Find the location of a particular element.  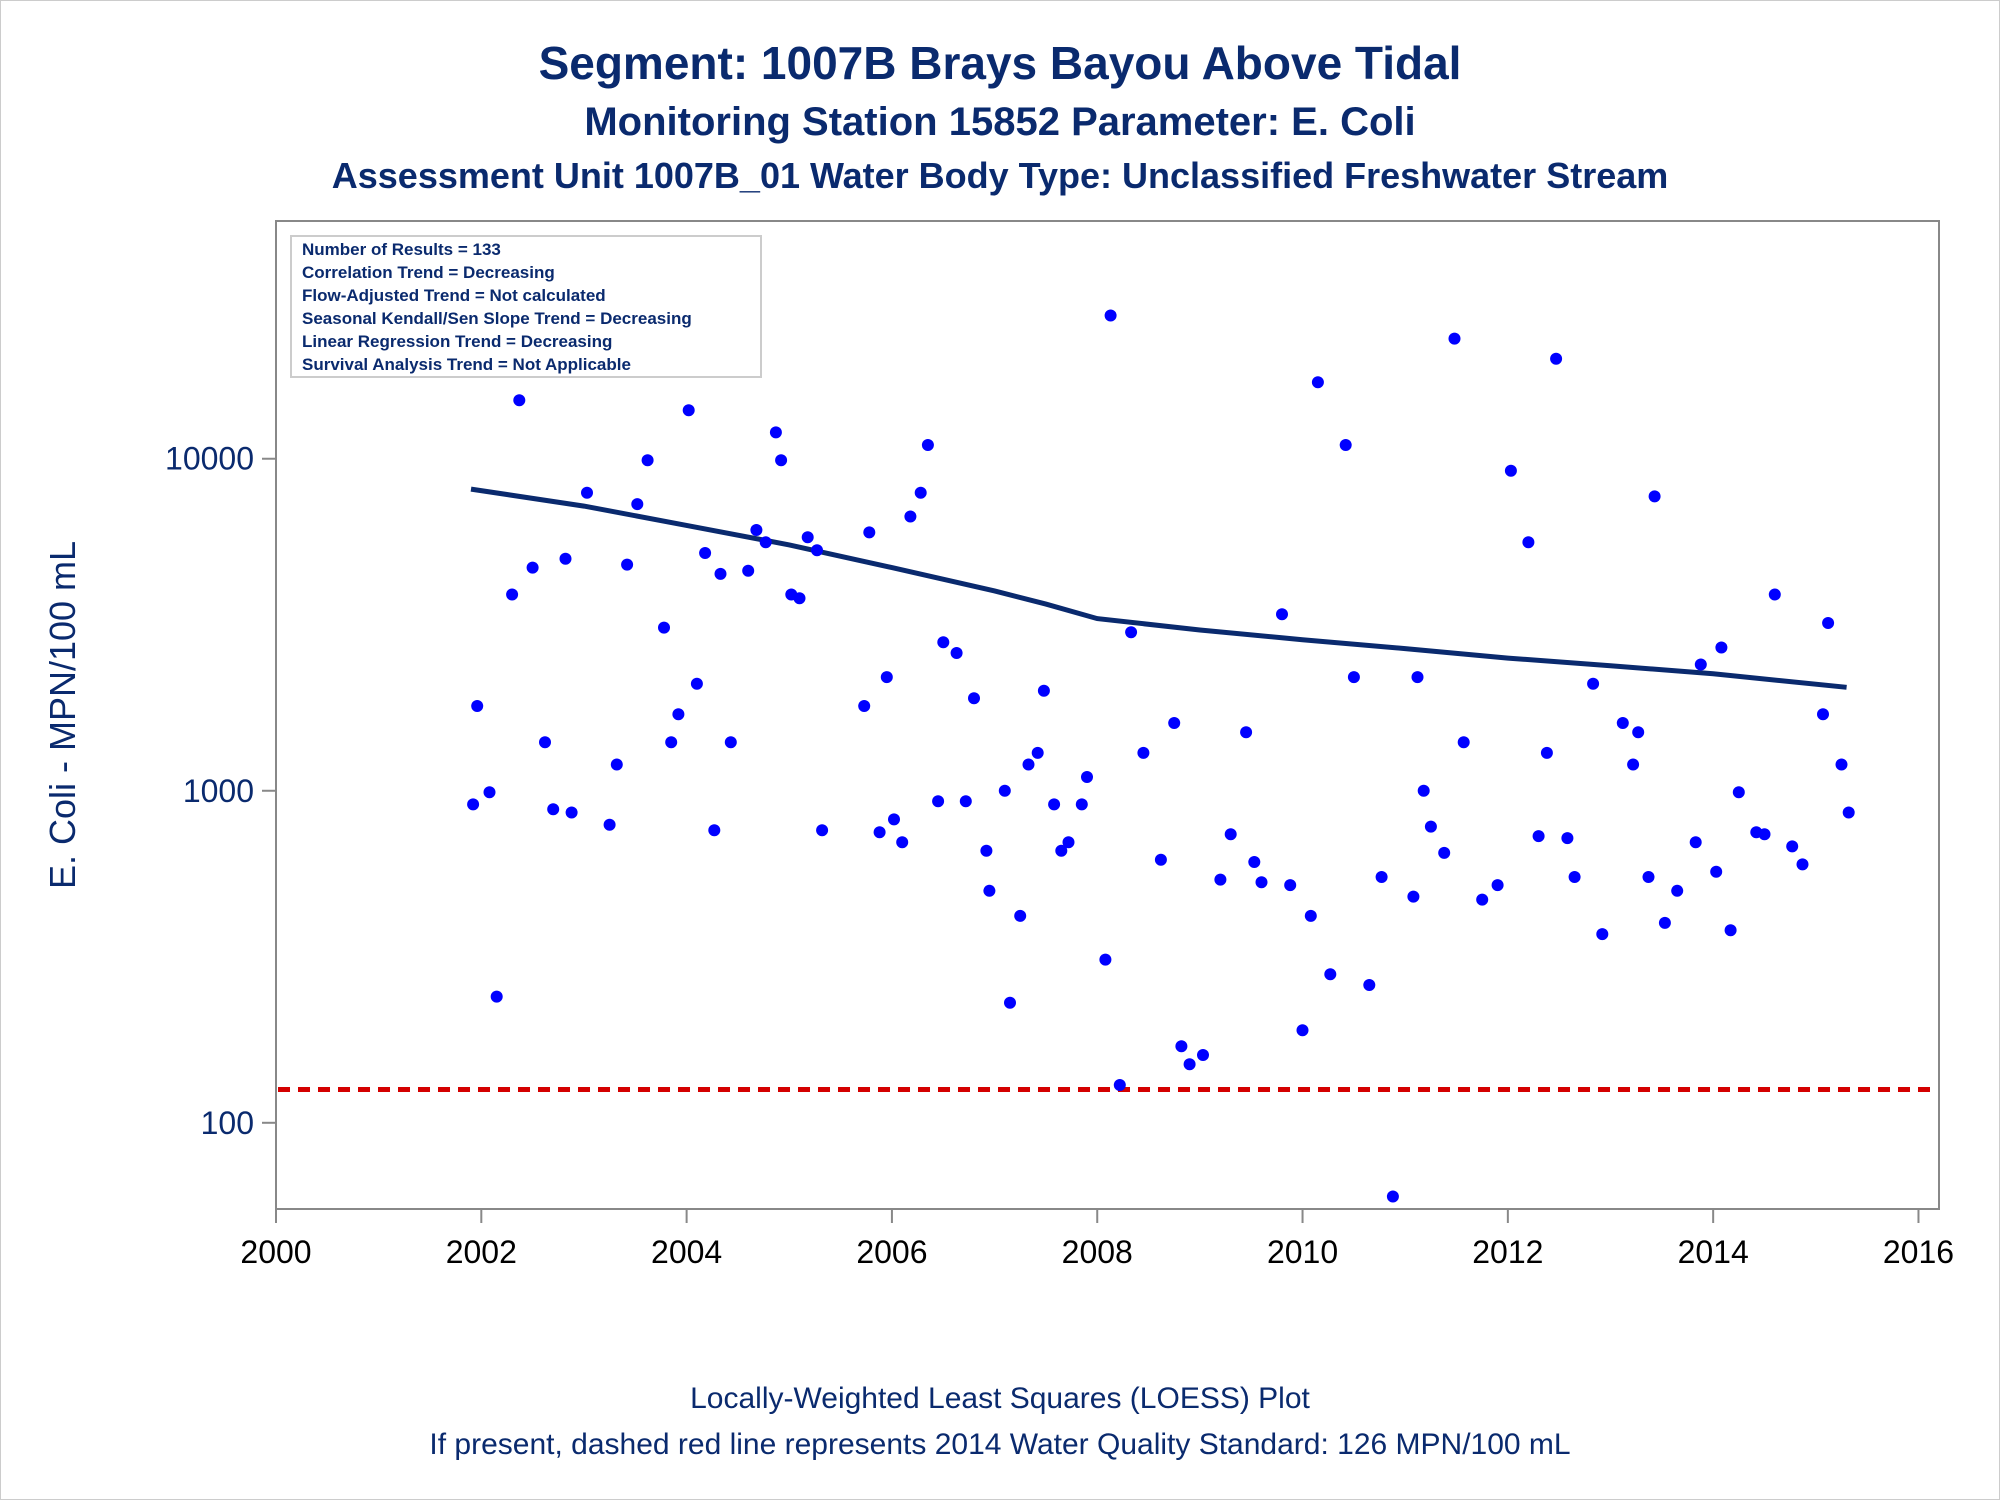

y-tick-label: 1000 is located at coordinates (218, 791).